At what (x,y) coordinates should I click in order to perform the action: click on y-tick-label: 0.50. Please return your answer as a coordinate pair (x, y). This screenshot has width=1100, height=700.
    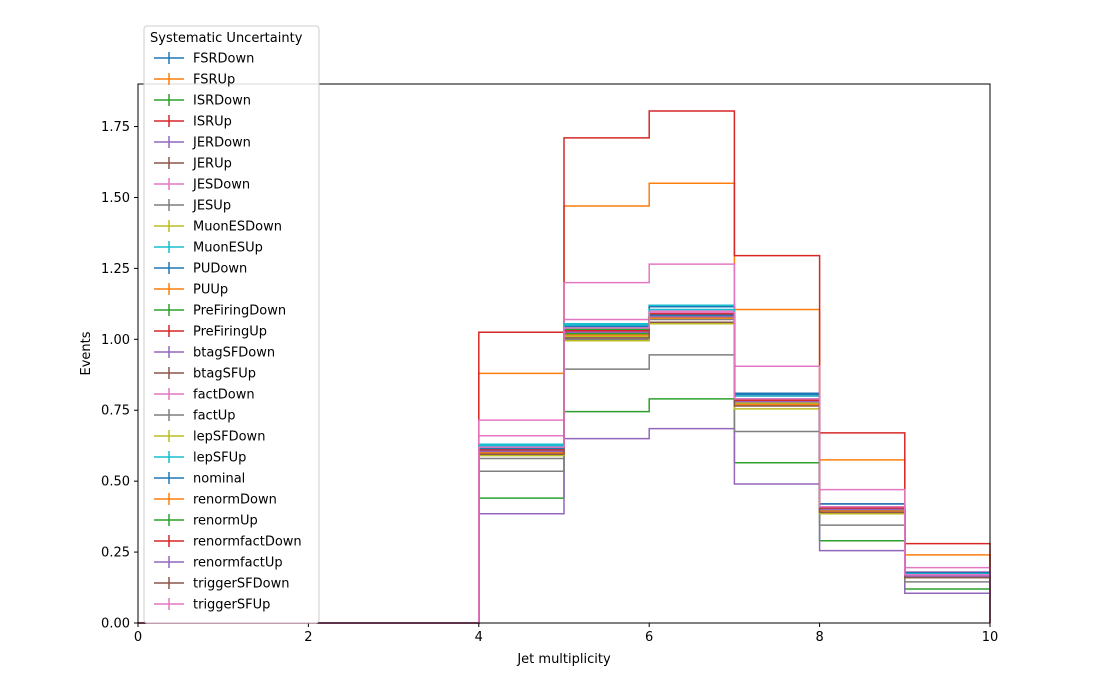
    Looking at the image, I should click on (115, 482).